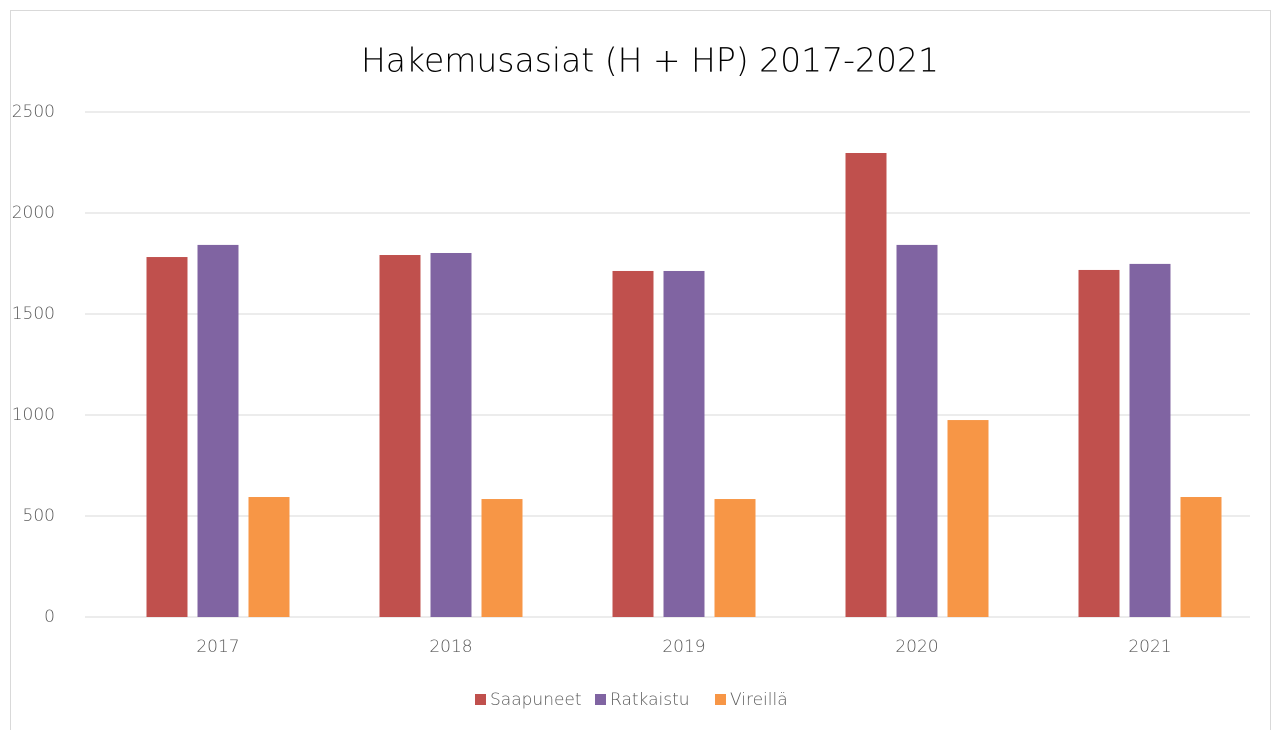 The image size is (1282, 730). Describe the element at coordinates (650, 60) in the screenshot. I see `chart-title: Hakemusasiat (H + HP) 2017-2021` at that location.